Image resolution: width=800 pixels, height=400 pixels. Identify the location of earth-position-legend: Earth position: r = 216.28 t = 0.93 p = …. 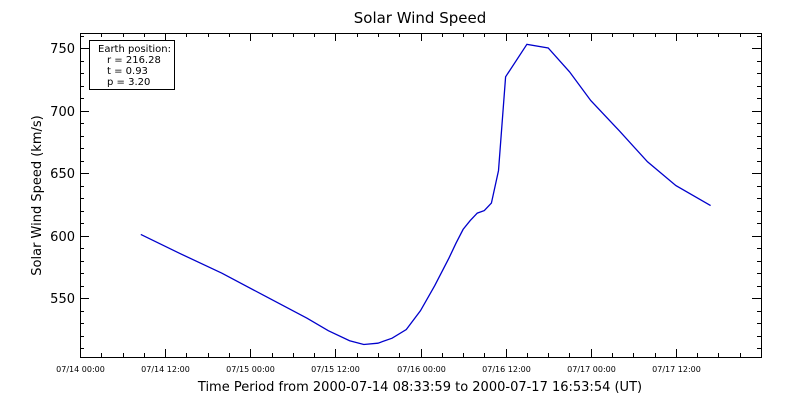
(132, 65).